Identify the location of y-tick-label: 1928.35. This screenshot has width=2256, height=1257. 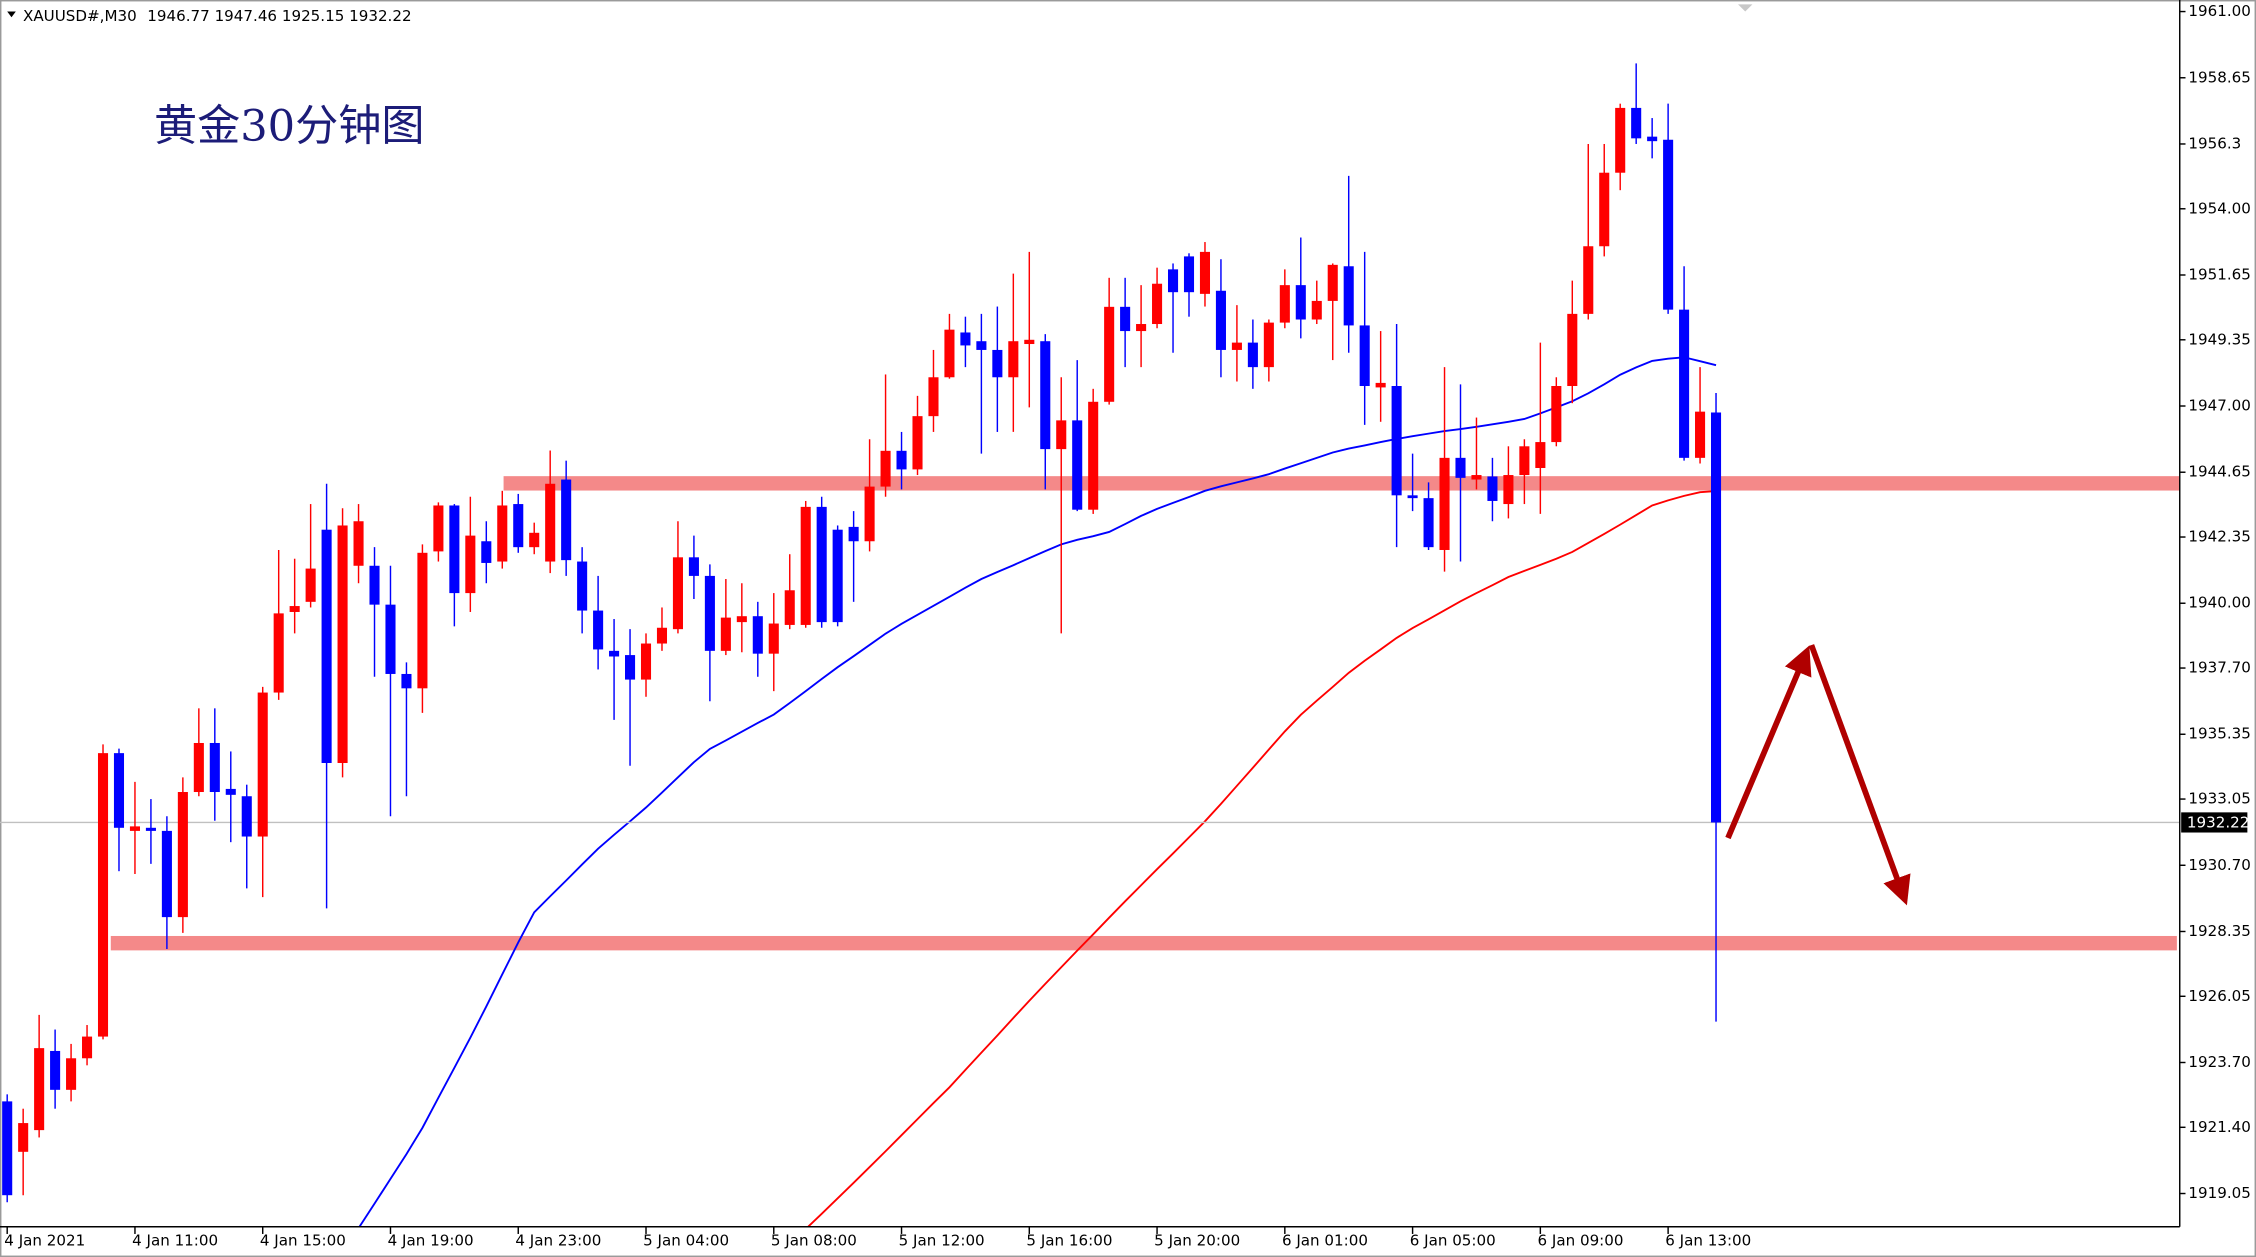
(2219, 931).